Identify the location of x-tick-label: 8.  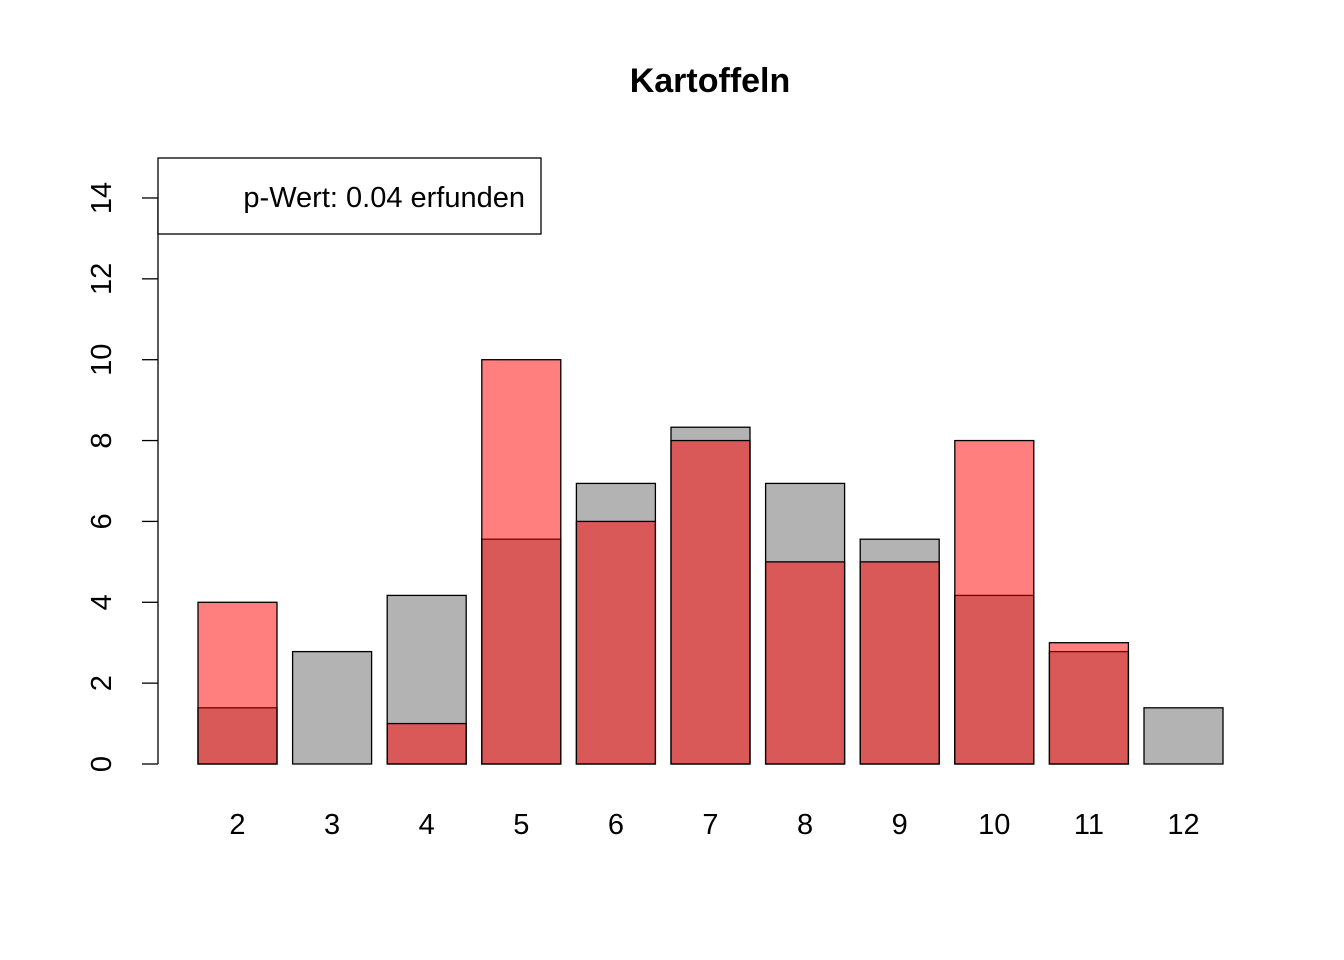
(805, 825).